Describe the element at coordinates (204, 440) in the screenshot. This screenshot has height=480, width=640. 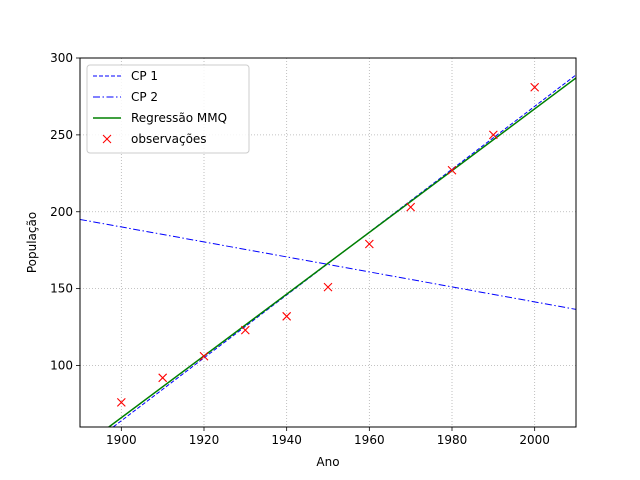
I see `x-tick-label: 1920` at that location.